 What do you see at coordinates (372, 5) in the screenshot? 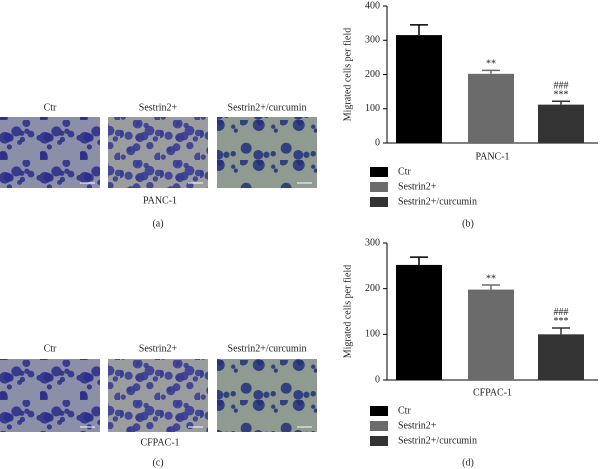
I see `y-tick-label: 400` at bounding box center [372, 5].